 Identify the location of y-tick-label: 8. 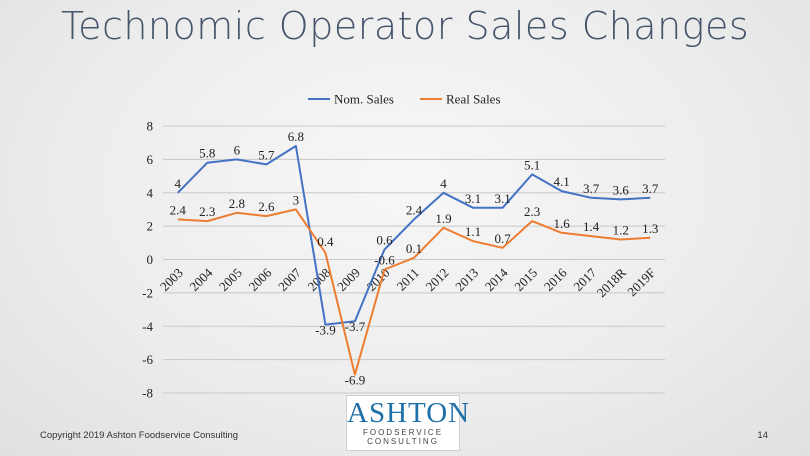
(150, 126).